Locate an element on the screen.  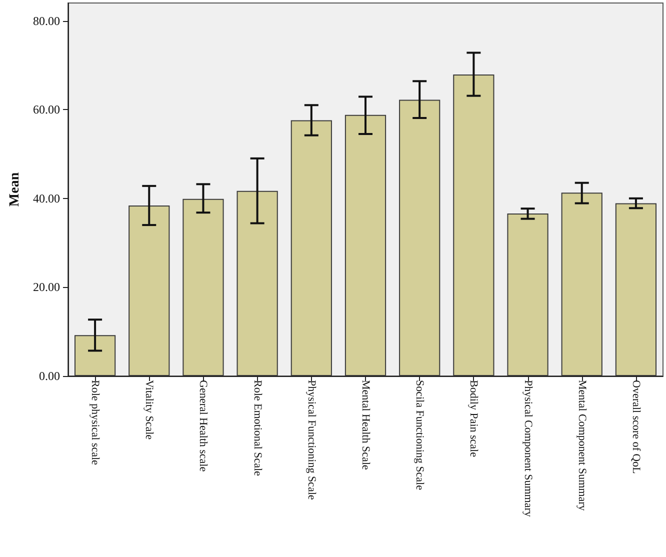
x-tick-label: Physical Component Summary is located at coordinates (528, 449).